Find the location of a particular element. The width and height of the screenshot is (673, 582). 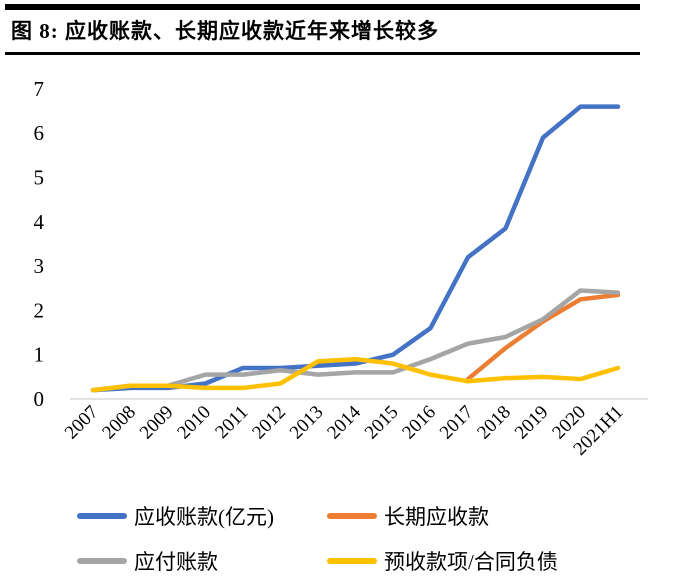

x-tick-label: 2010 is located at coordinates (194, 423).